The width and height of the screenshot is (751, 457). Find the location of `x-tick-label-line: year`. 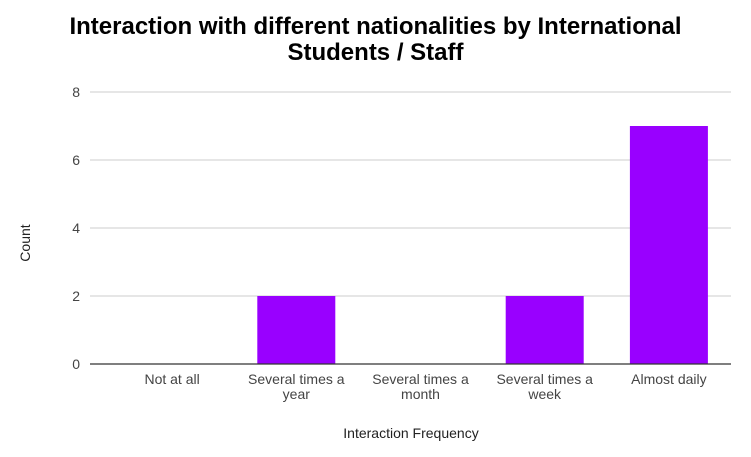

x-tick-label-line: year is located at coordinates (297, 394).